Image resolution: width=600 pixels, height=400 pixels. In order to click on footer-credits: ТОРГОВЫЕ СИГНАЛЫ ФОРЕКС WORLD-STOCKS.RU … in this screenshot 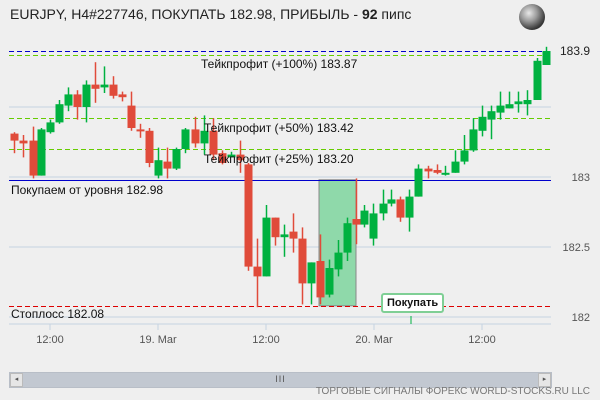, I will do `click(452, 391)`.